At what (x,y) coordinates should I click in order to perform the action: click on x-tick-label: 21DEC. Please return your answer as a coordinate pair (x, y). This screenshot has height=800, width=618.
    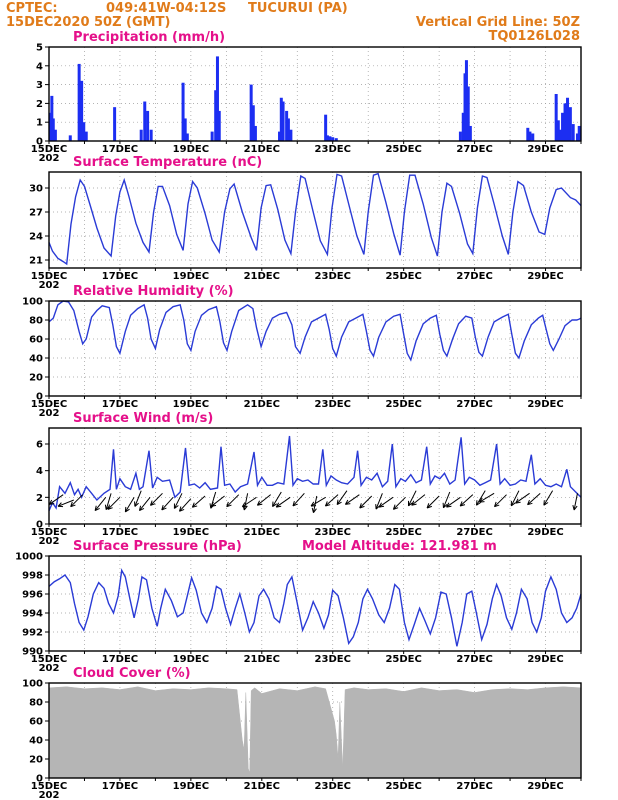
    Looking at the image, I should click on (262, 786).